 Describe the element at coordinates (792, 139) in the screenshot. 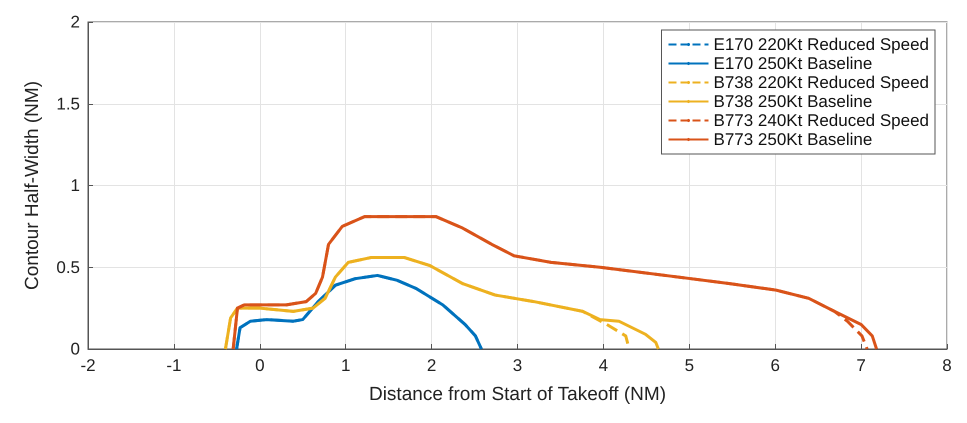

I see `legend-label: B773 250Kt Baseline` at that location.